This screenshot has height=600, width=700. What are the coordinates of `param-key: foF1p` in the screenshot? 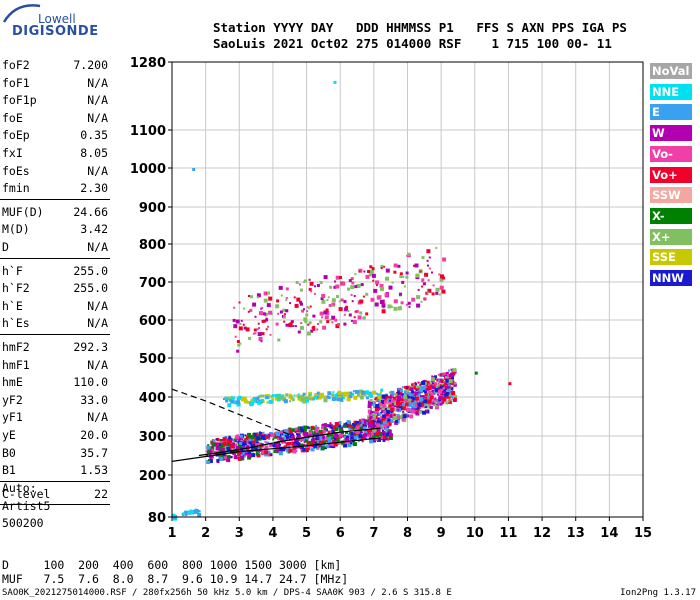 It's located at (19, 100).